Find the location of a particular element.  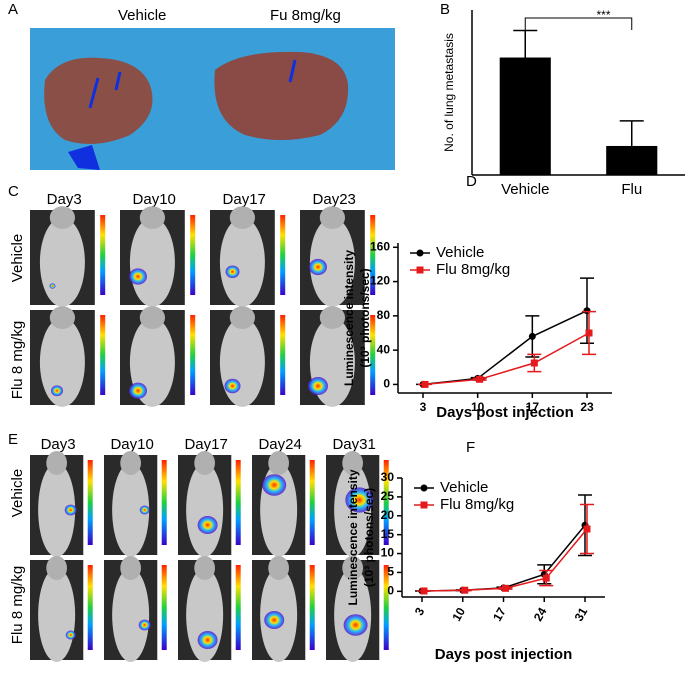

photo-label: Fu 8mg/kg is located at coordinates (305, 15).